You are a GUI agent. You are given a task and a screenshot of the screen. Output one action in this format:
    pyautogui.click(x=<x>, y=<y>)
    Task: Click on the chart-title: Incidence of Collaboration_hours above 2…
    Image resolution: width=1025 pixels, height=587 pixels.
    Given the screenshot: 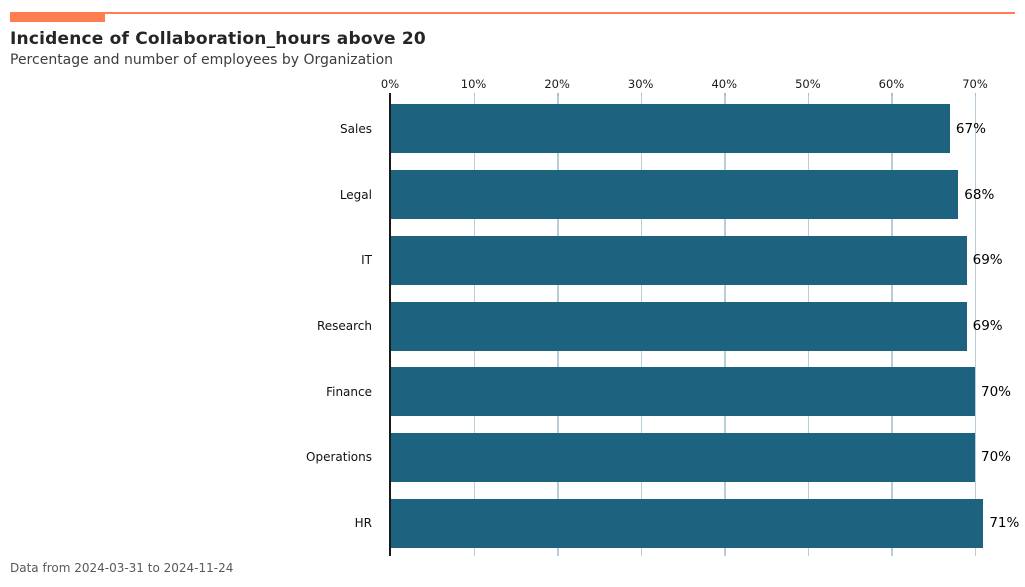 What is the action you would take?
    pyautogui.click(x=218, y=39)
    